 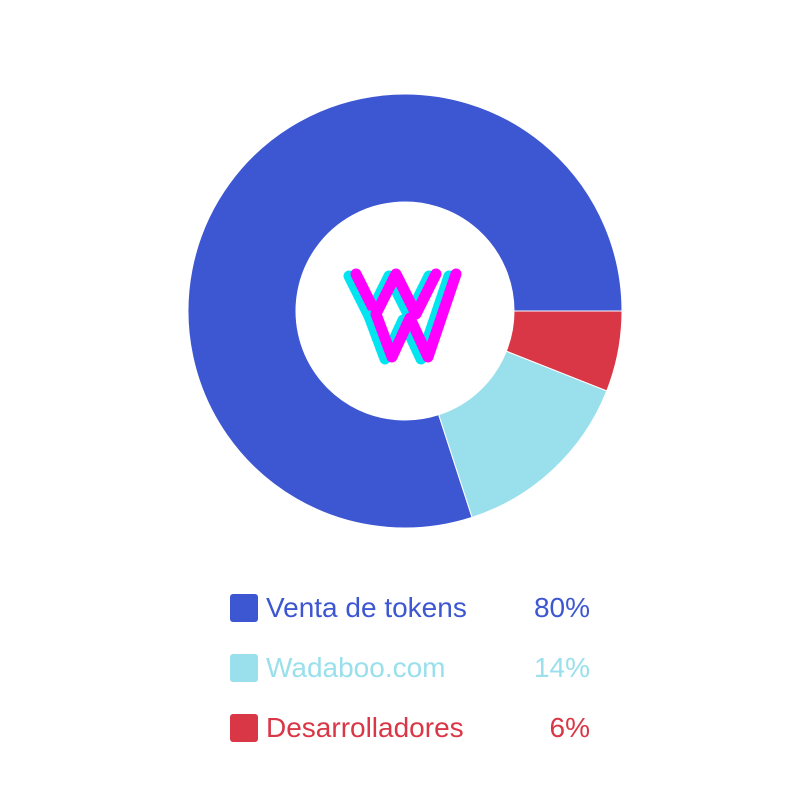 What do you see at coordinates (569, 727) in the screenshot?
I see `legend-value-desarrolladores: 6%` at bounding box center [569, 727].